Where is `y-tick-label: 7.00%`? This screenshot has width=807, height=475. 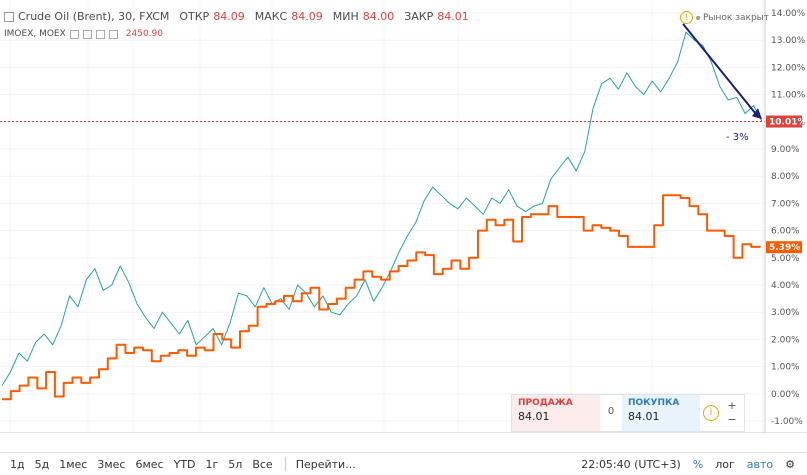 y-tick-label: 7.00% is located at coordinates (785, 204).